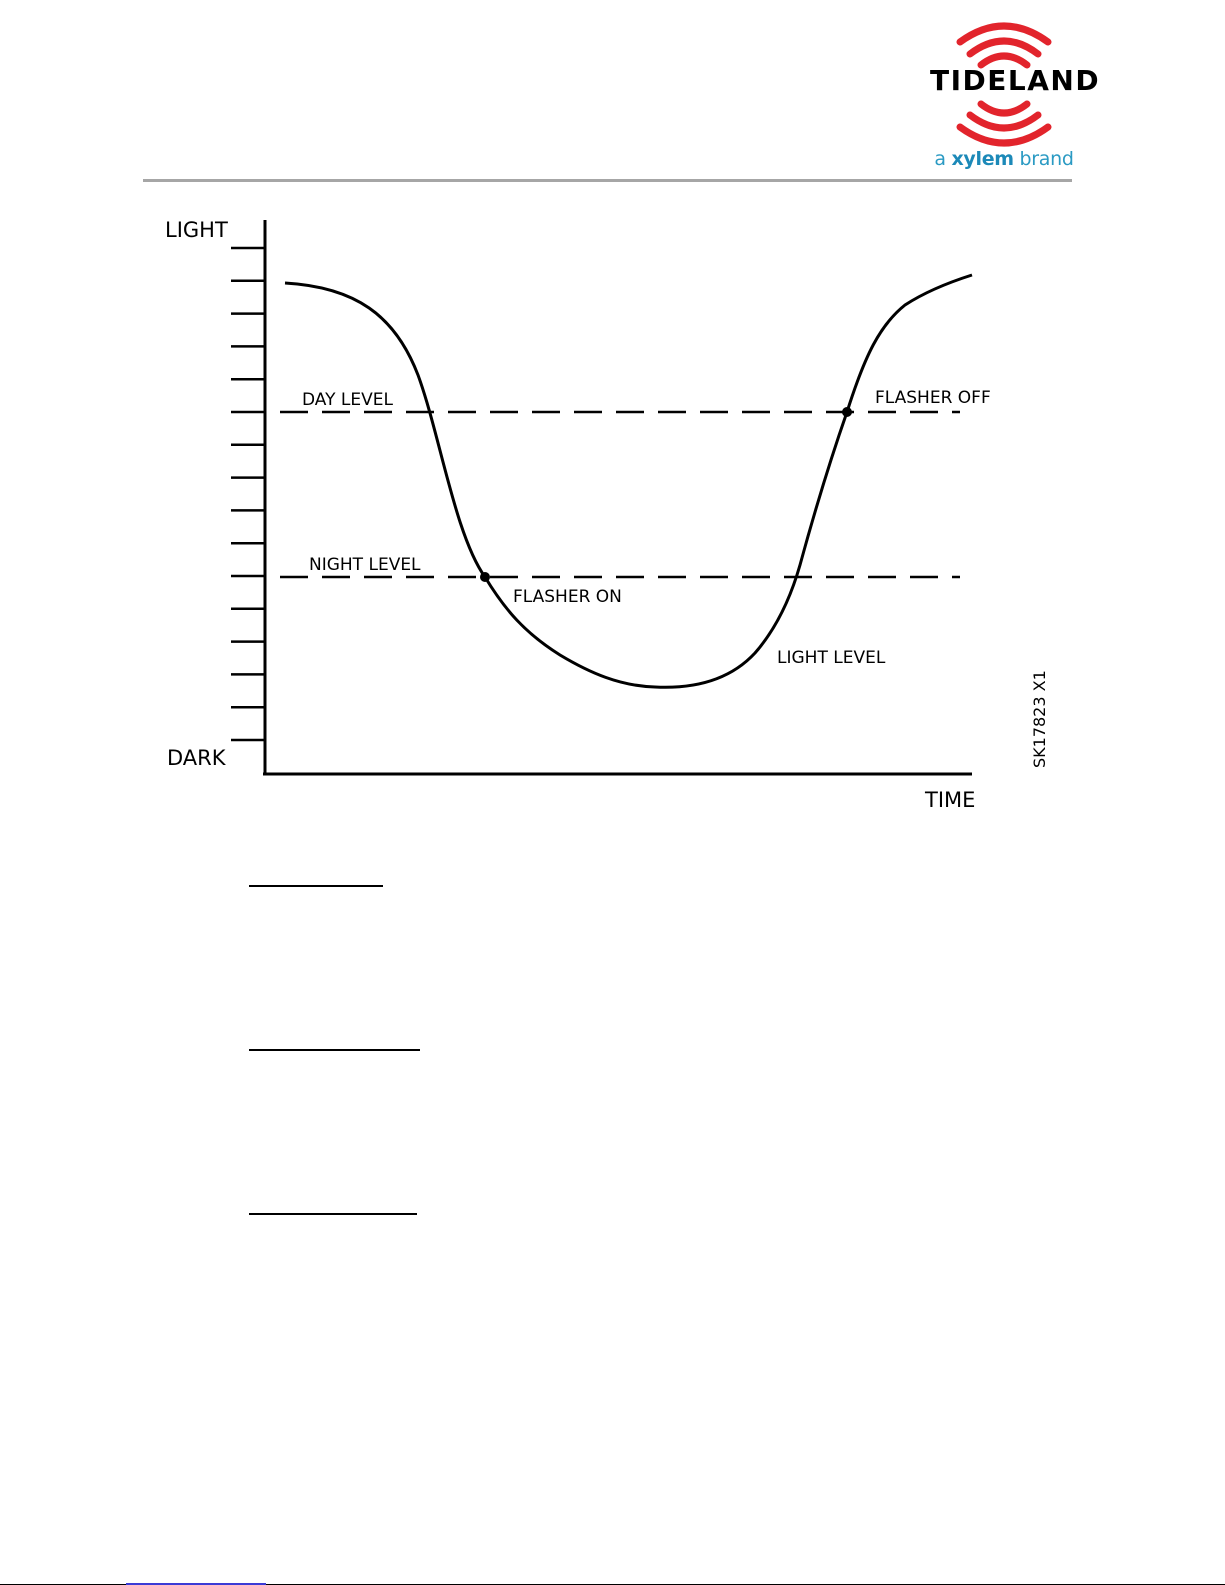  Describe the element at coordinates (949, 800) in the screenshot. I see `x-axis-label: TIME` at that location.